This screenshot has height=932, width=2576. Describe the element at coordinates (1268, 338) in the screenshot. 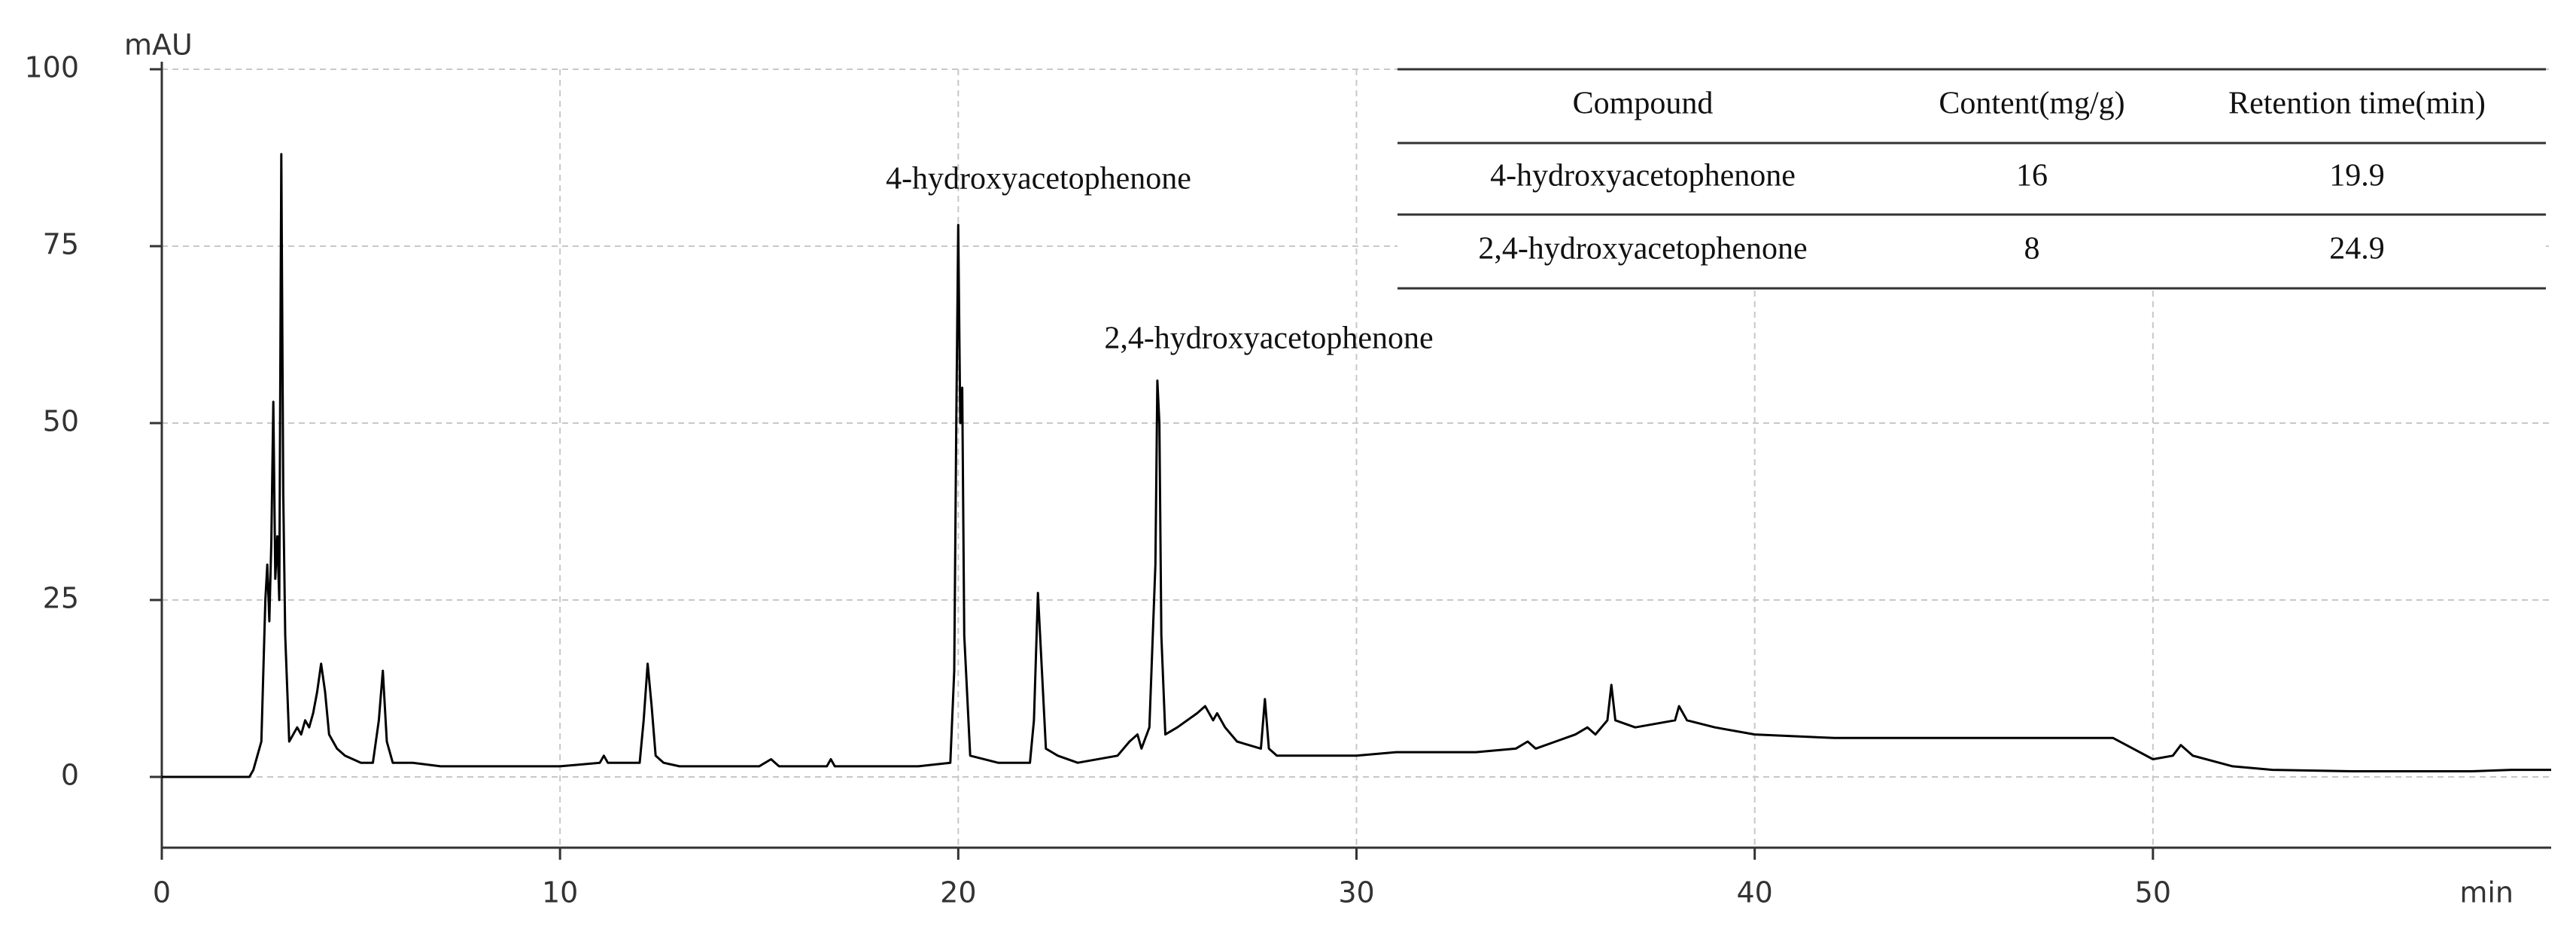

I see `annotation: 2,4-hydroxyacetophenone` at that location.